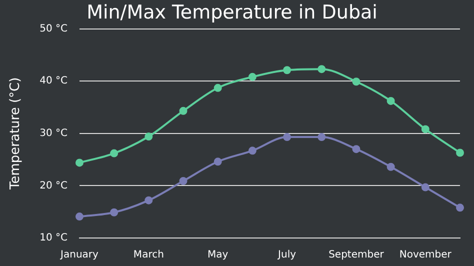 The height and width of the screenshot is (266, 474). Describe the element at coordinates (54, 186) in the screenshot. I see `y-tick-label: 20 °C` at that location.